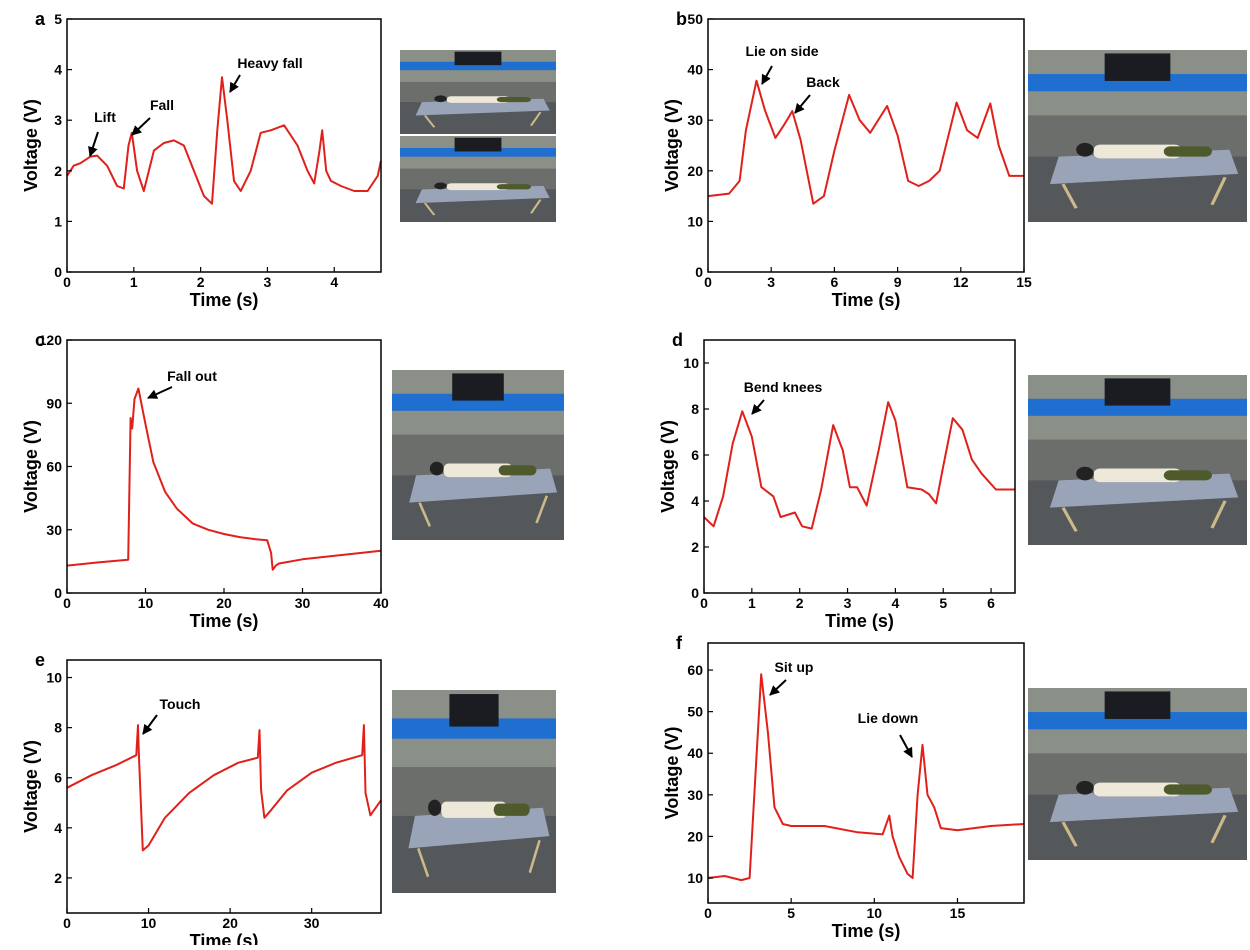  What do you see at coordinates (54, 467) in the screenshot?
I see `y-tick-label: 60` at bounding box center [54, 467].